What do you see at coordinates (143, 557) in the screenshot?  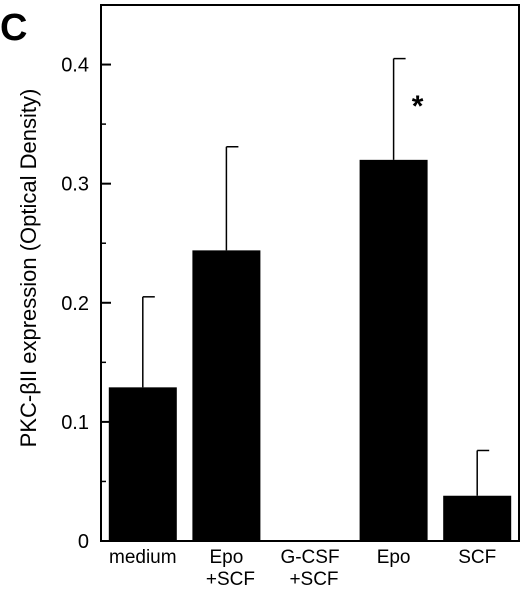 I see `category-label: medium` at bounding box center [143, 557].